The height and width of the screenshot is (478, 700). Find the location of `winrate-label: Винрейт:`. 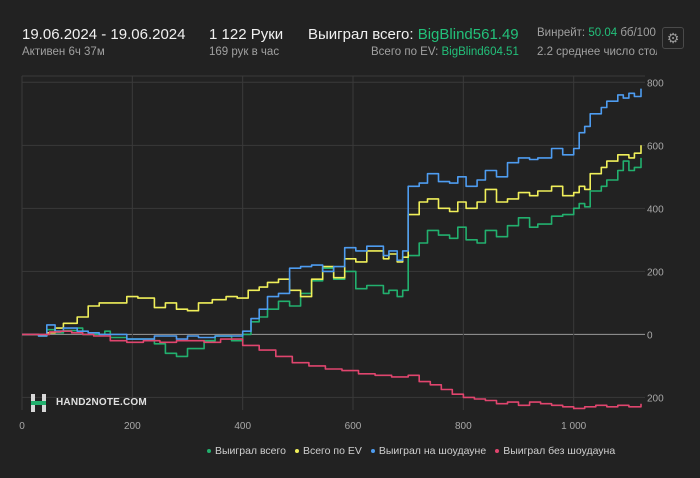

winrate-label: Винрейт: is located at coordinates (561, 33).